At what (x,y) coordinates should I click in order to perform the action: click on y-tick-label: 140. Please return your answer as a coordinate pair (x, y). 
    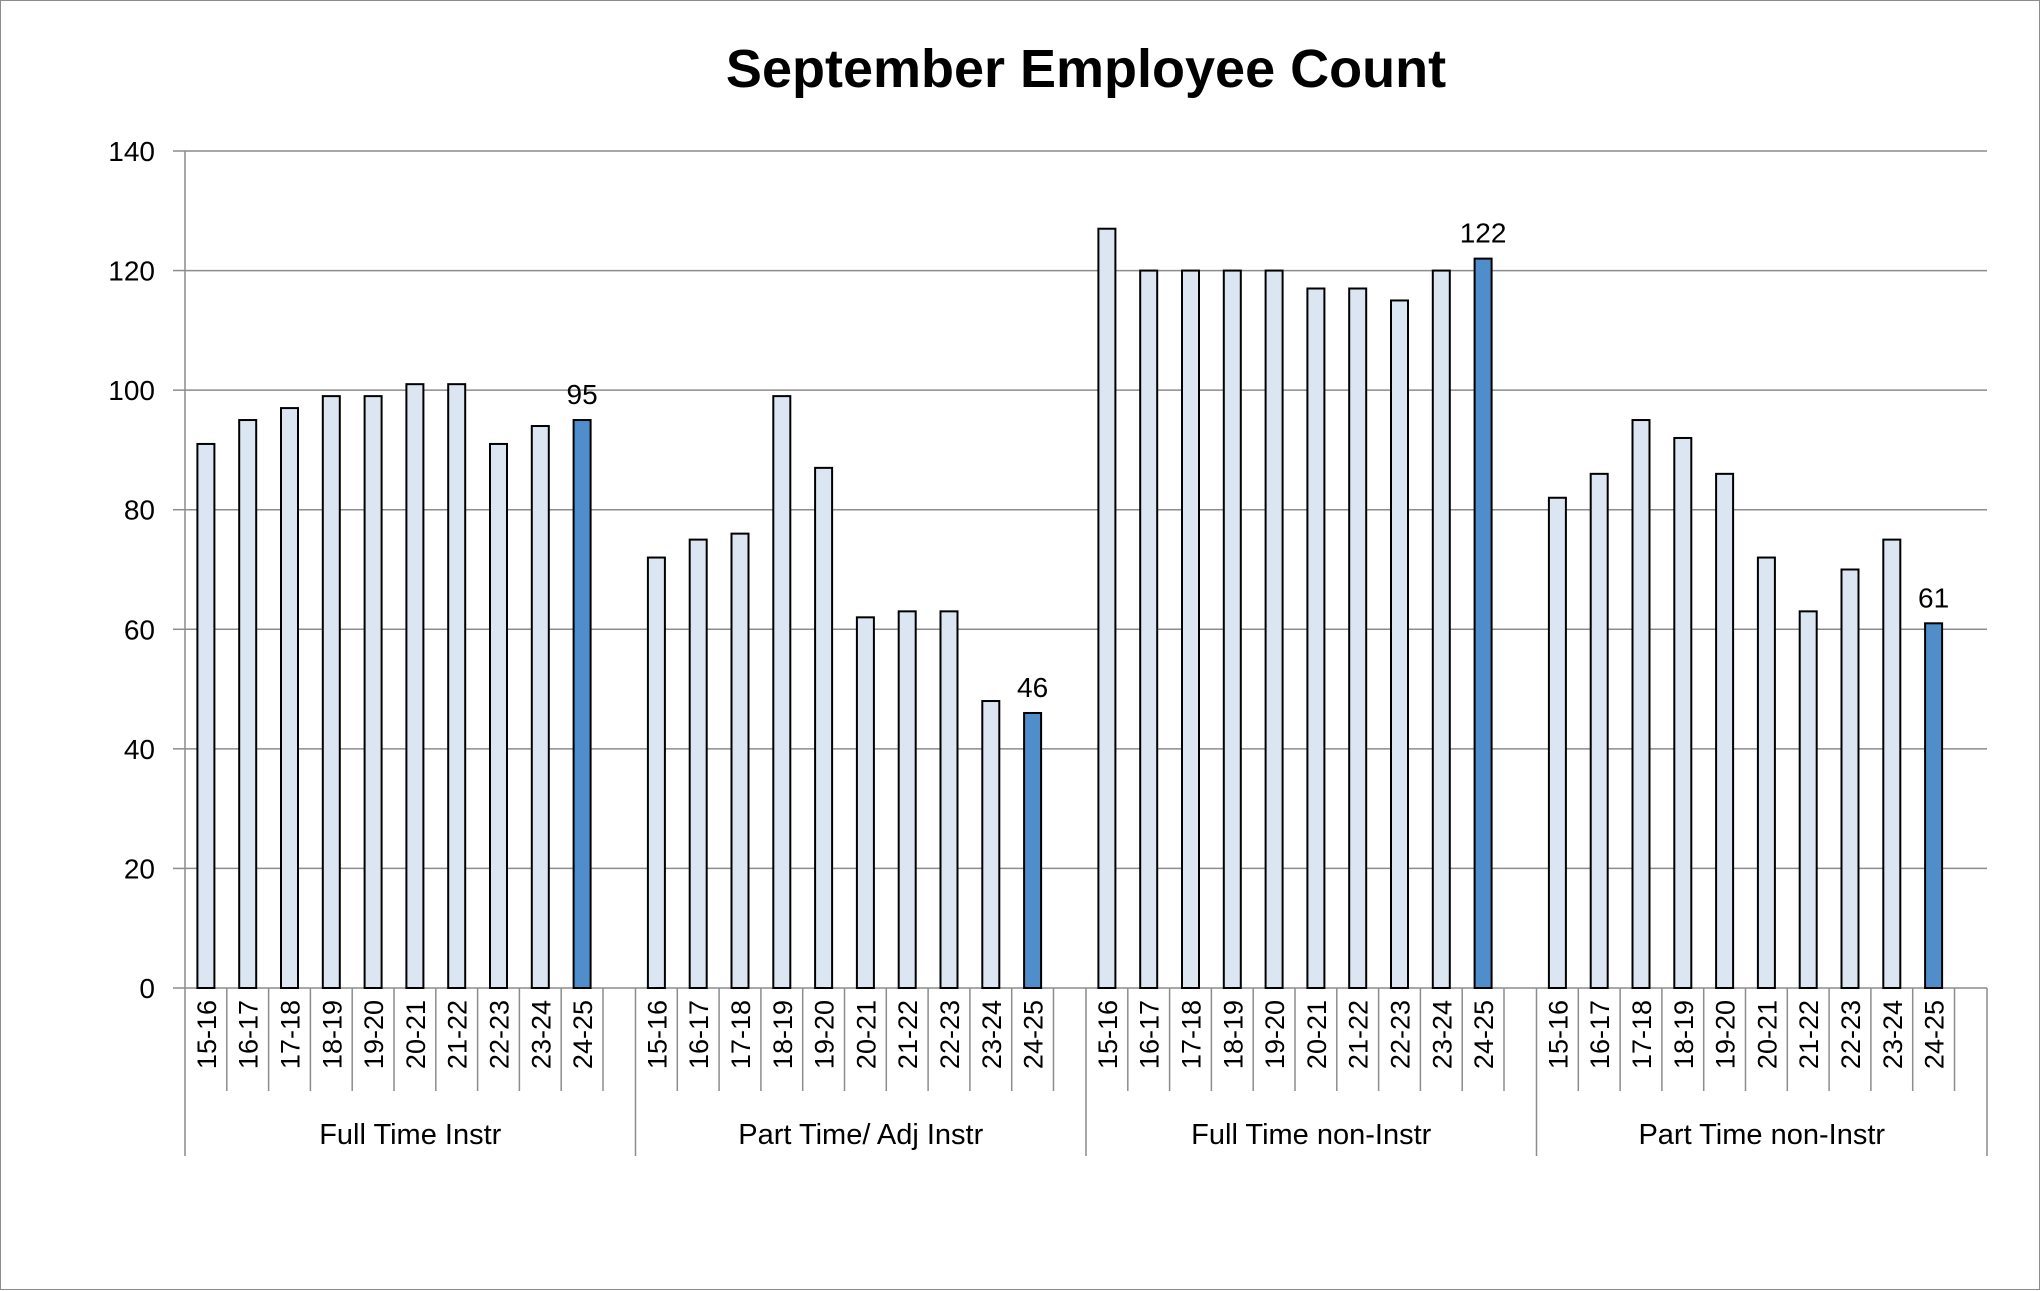
    Looking at the image, I should click on (131, 151).